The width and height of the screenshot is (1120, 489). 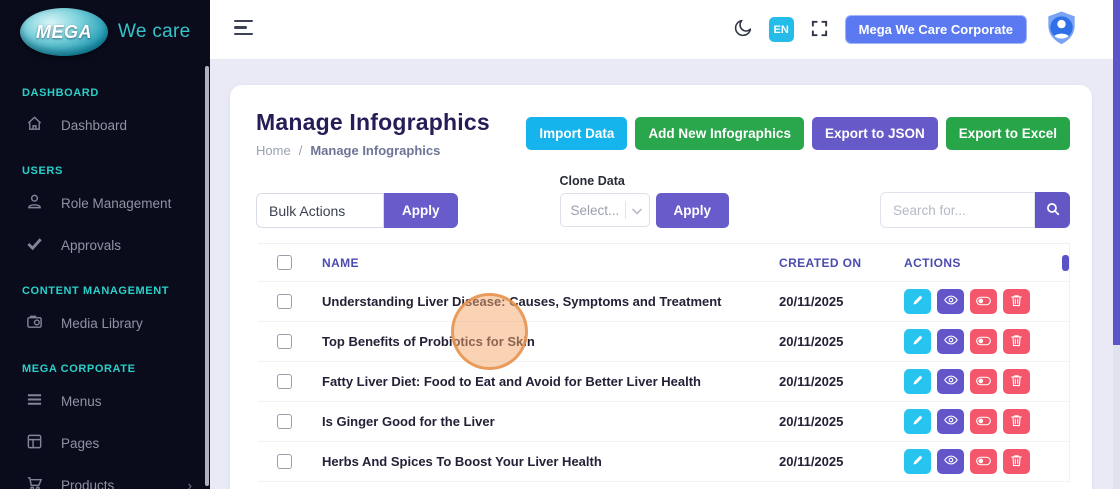 What do you see at coordinates (932, 262) in the screenshot?
I see `column-header-actions: ACTIONS` at bounding box center [932, 262].